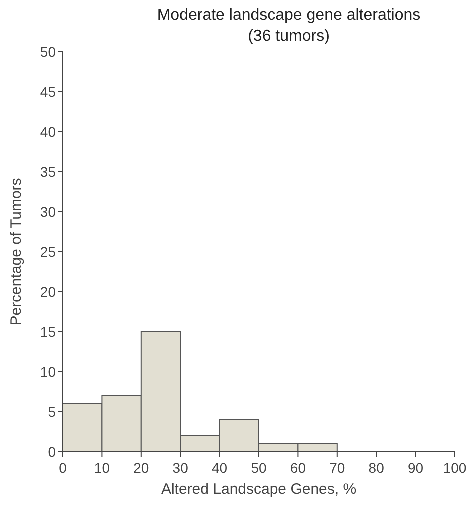 The height and width of the screenshot is (506, 468). Describe the element at coordinates (142, 468) in the screenshot. I see `x-tick-label: 20` at that location.